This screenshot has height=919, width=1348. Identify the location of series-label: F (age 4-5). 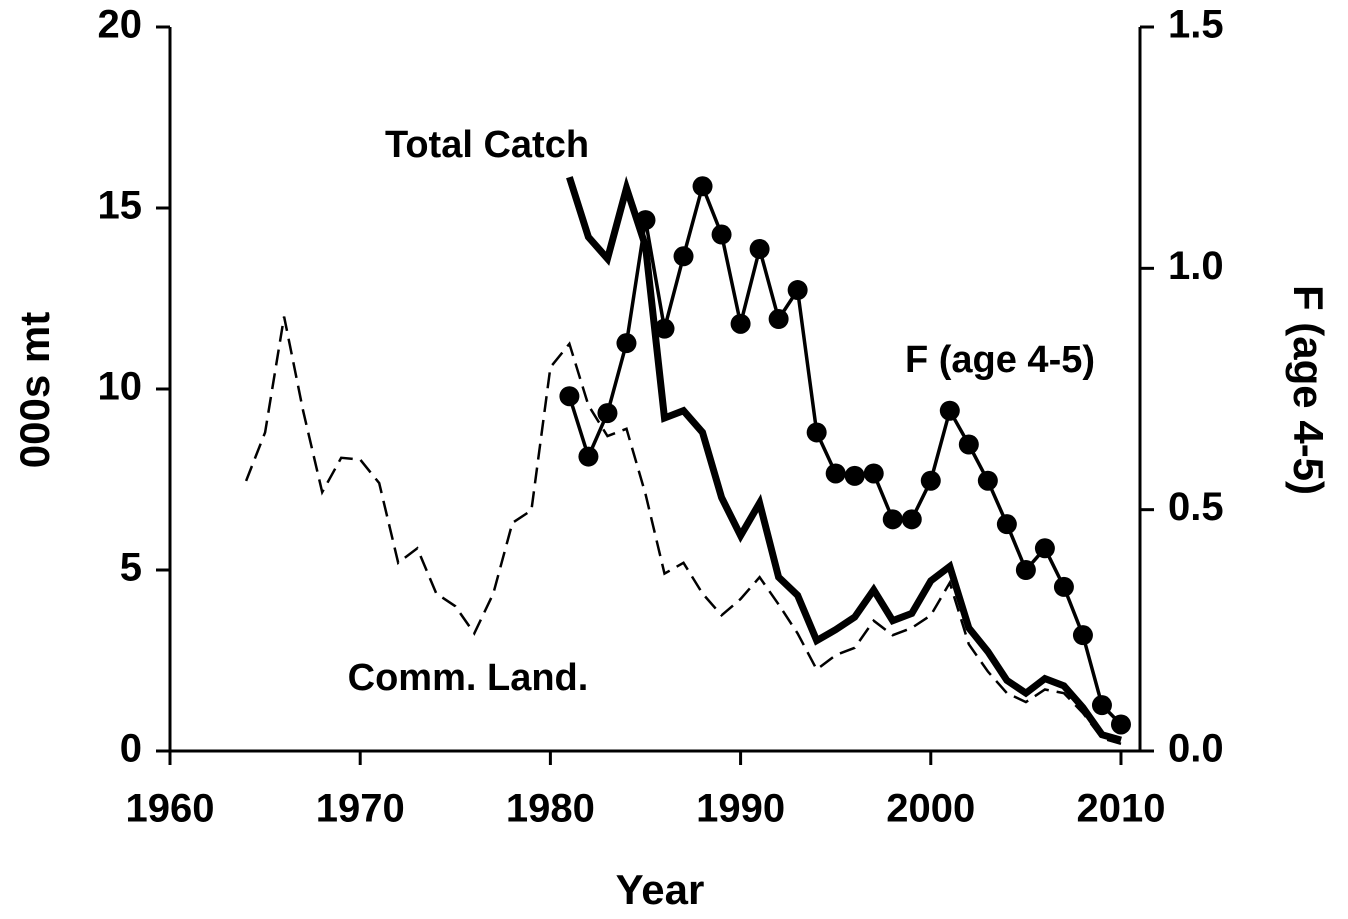
(1000, 360).